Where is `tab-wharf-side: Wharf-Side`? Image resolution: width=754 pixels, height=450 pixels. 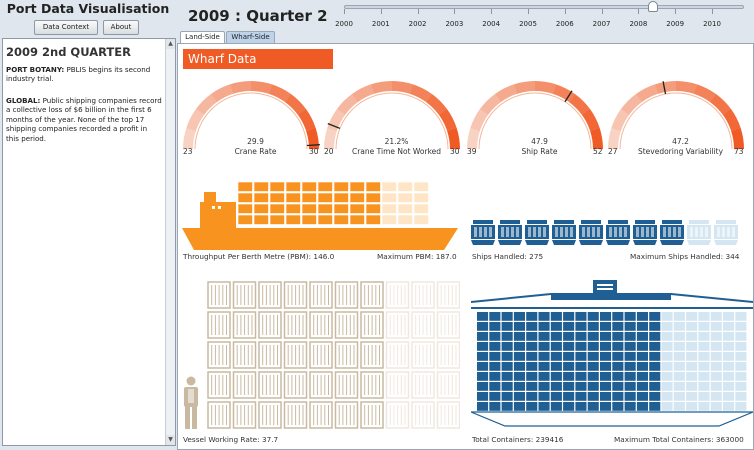
tab-wharf-side: Wharf-Side is located at coordinates (250, 37).